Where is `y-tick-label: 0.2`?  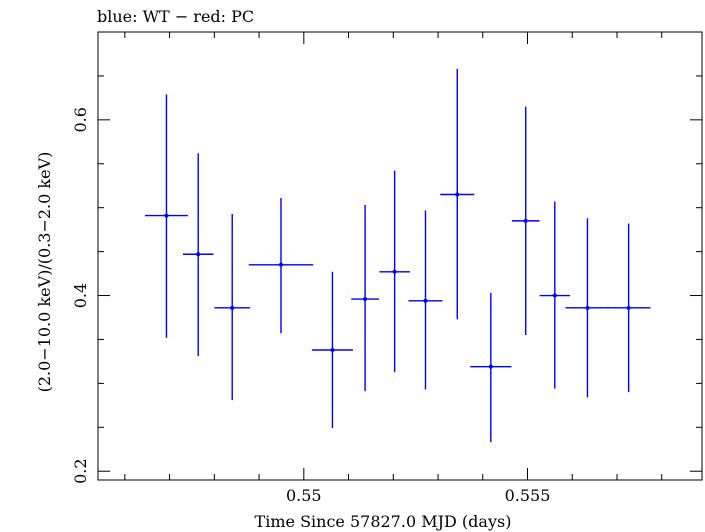
y-tick-label: 0.2 is located at coordinates (80, 470).